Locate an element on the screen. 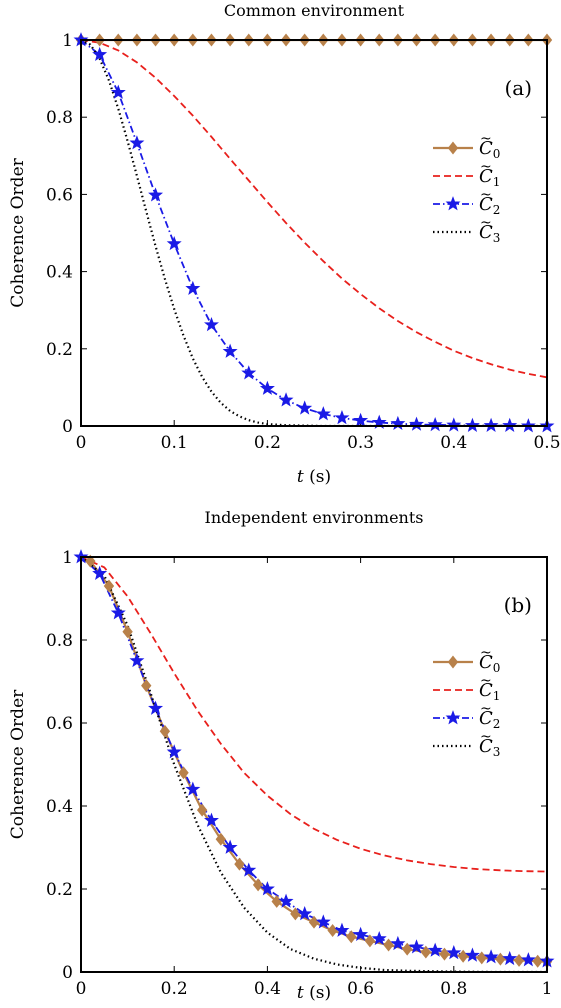  y-tick-label: 0 is located at coordinates (67, 427).